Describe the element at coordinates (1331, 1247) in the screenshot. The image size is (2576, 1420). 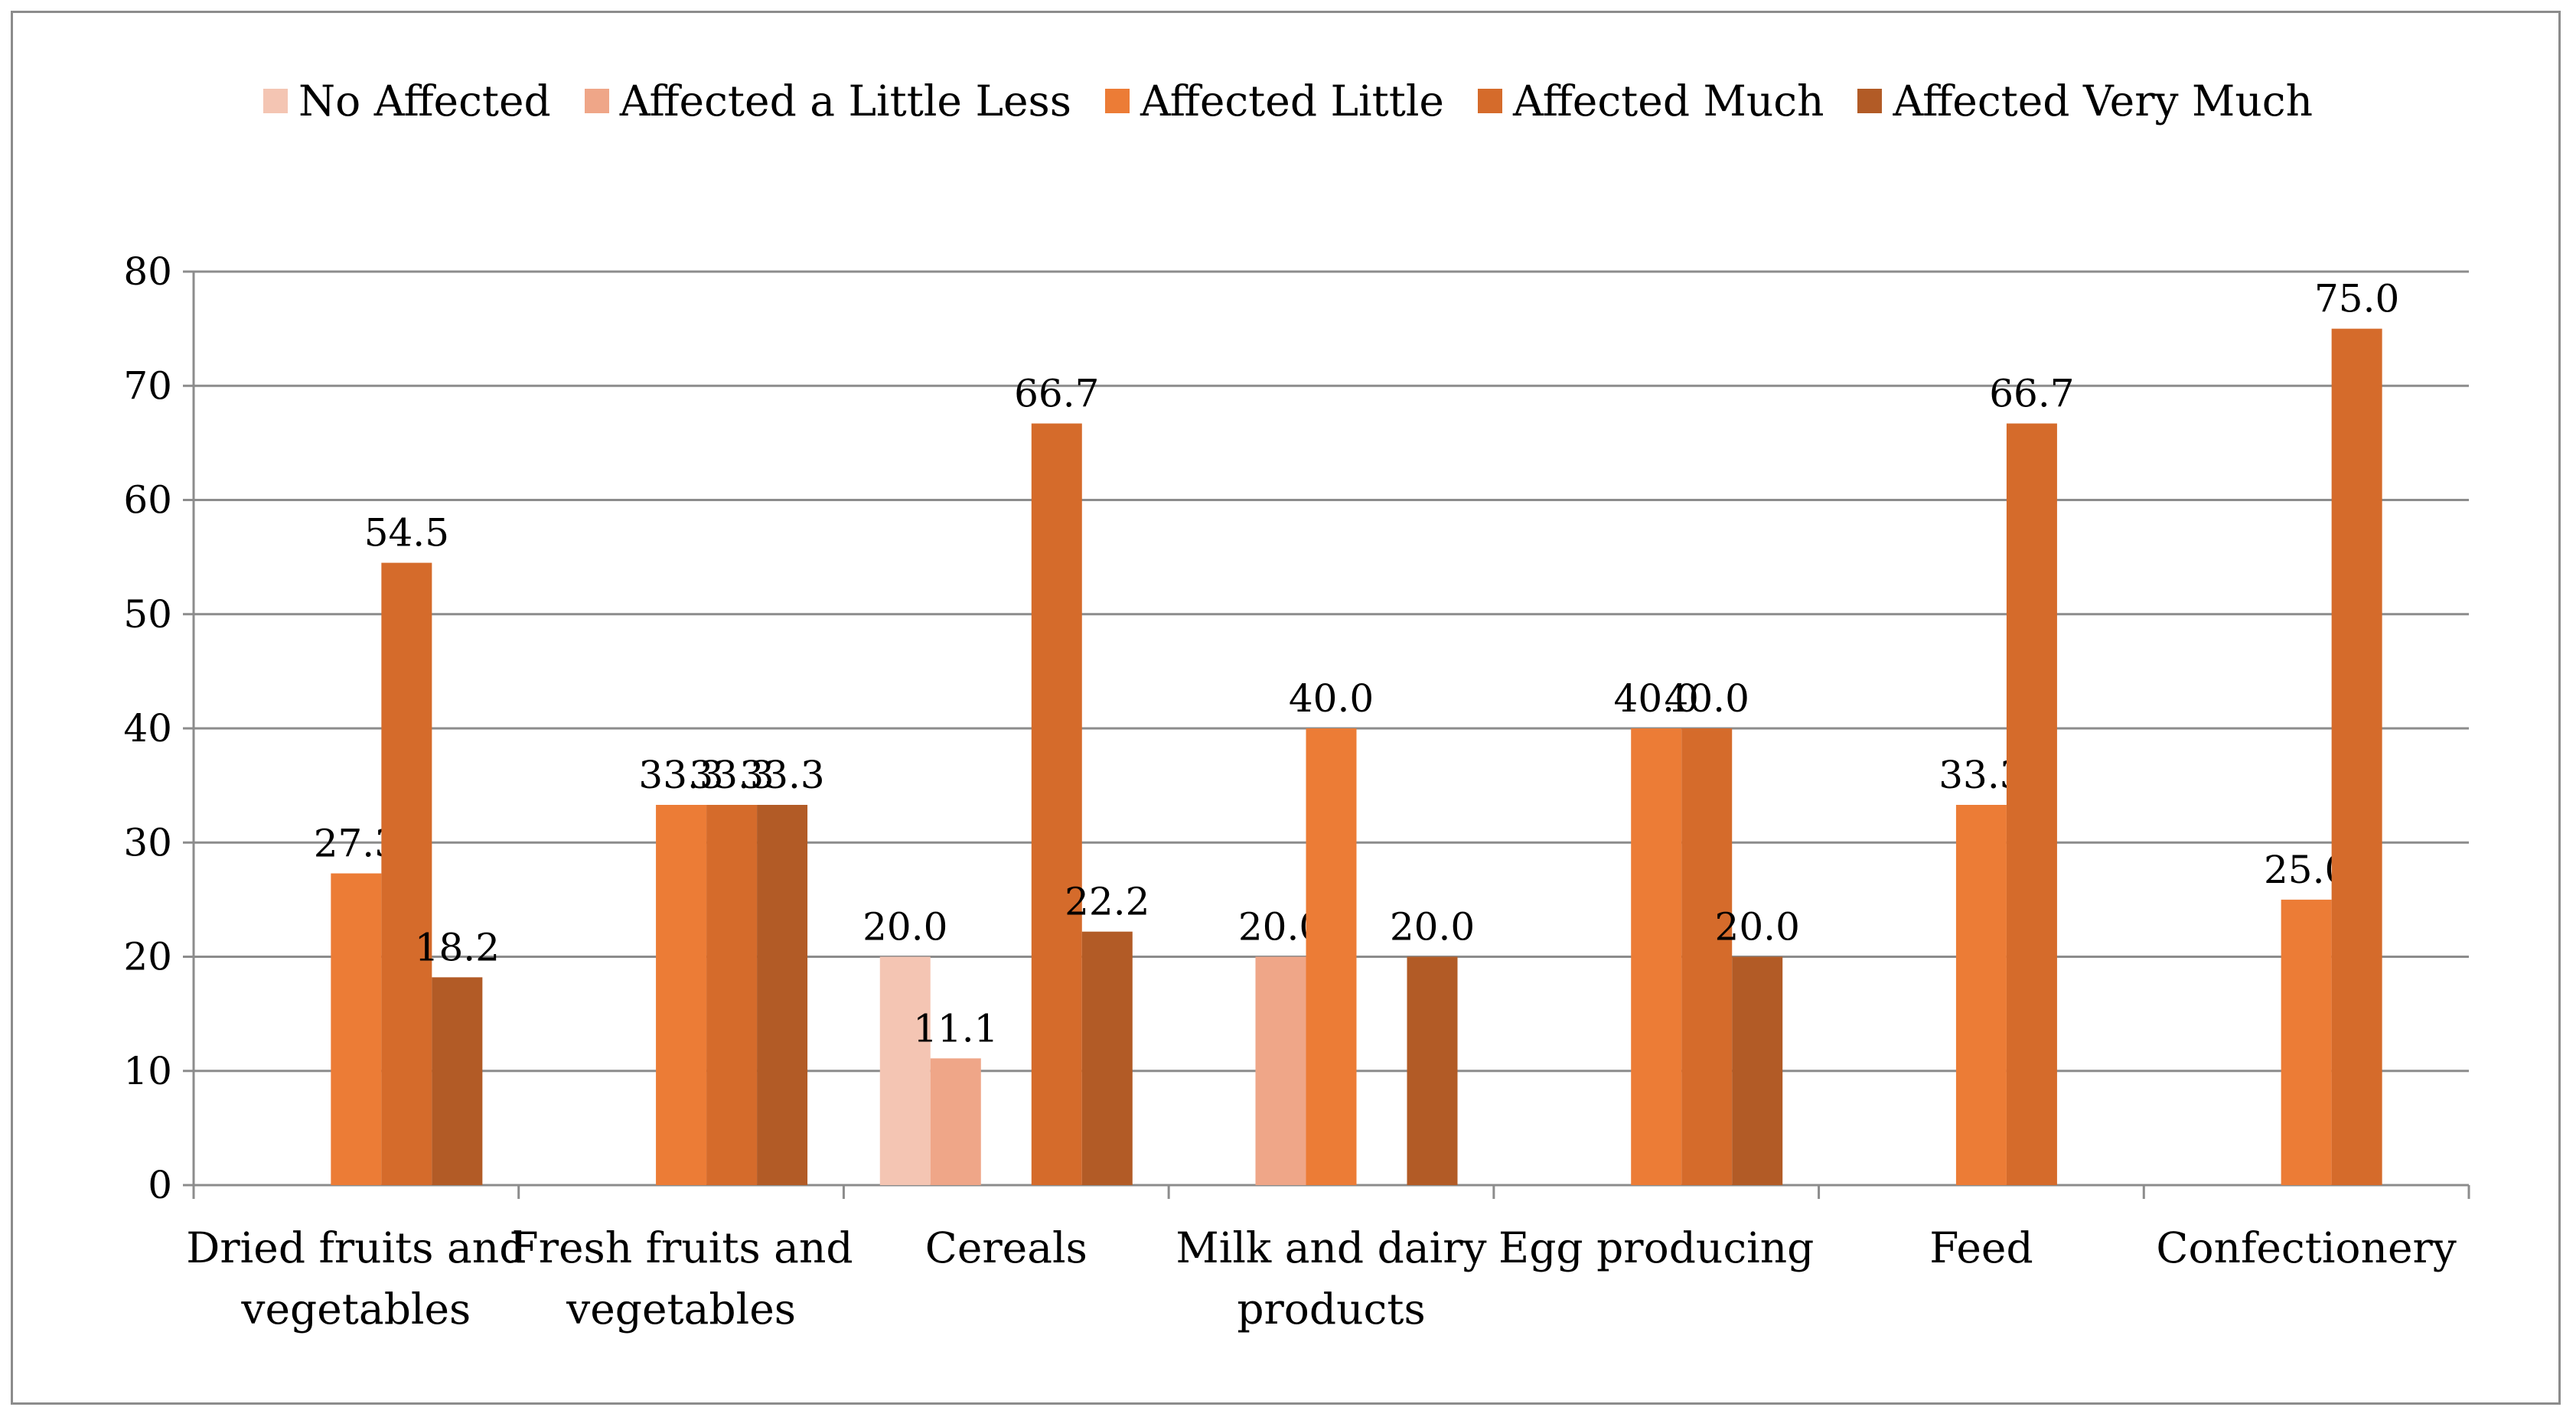
I see `x-category-label-3-line-0: Milk and dairy` at that location.